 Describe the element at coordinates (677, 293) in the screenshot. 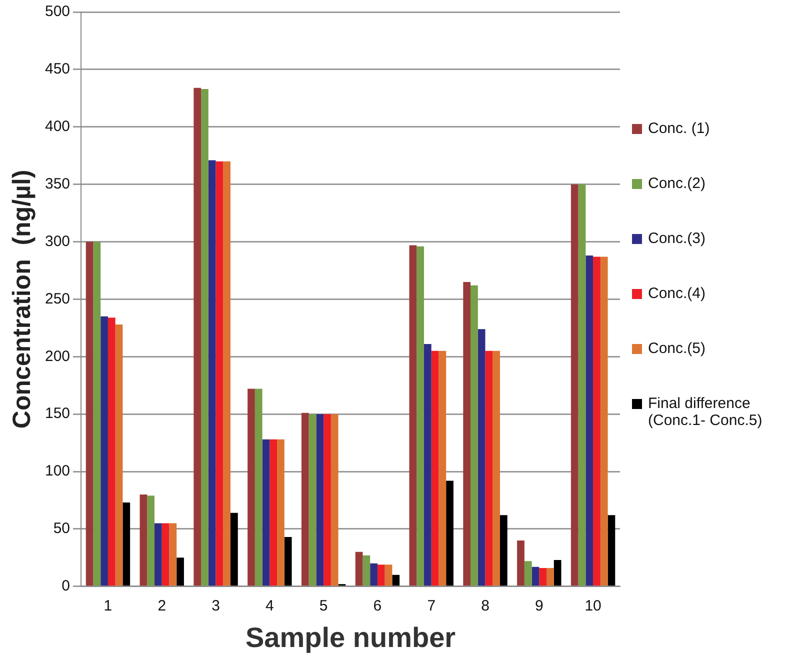

I see `legend-label: Conc.(4)` at that location.